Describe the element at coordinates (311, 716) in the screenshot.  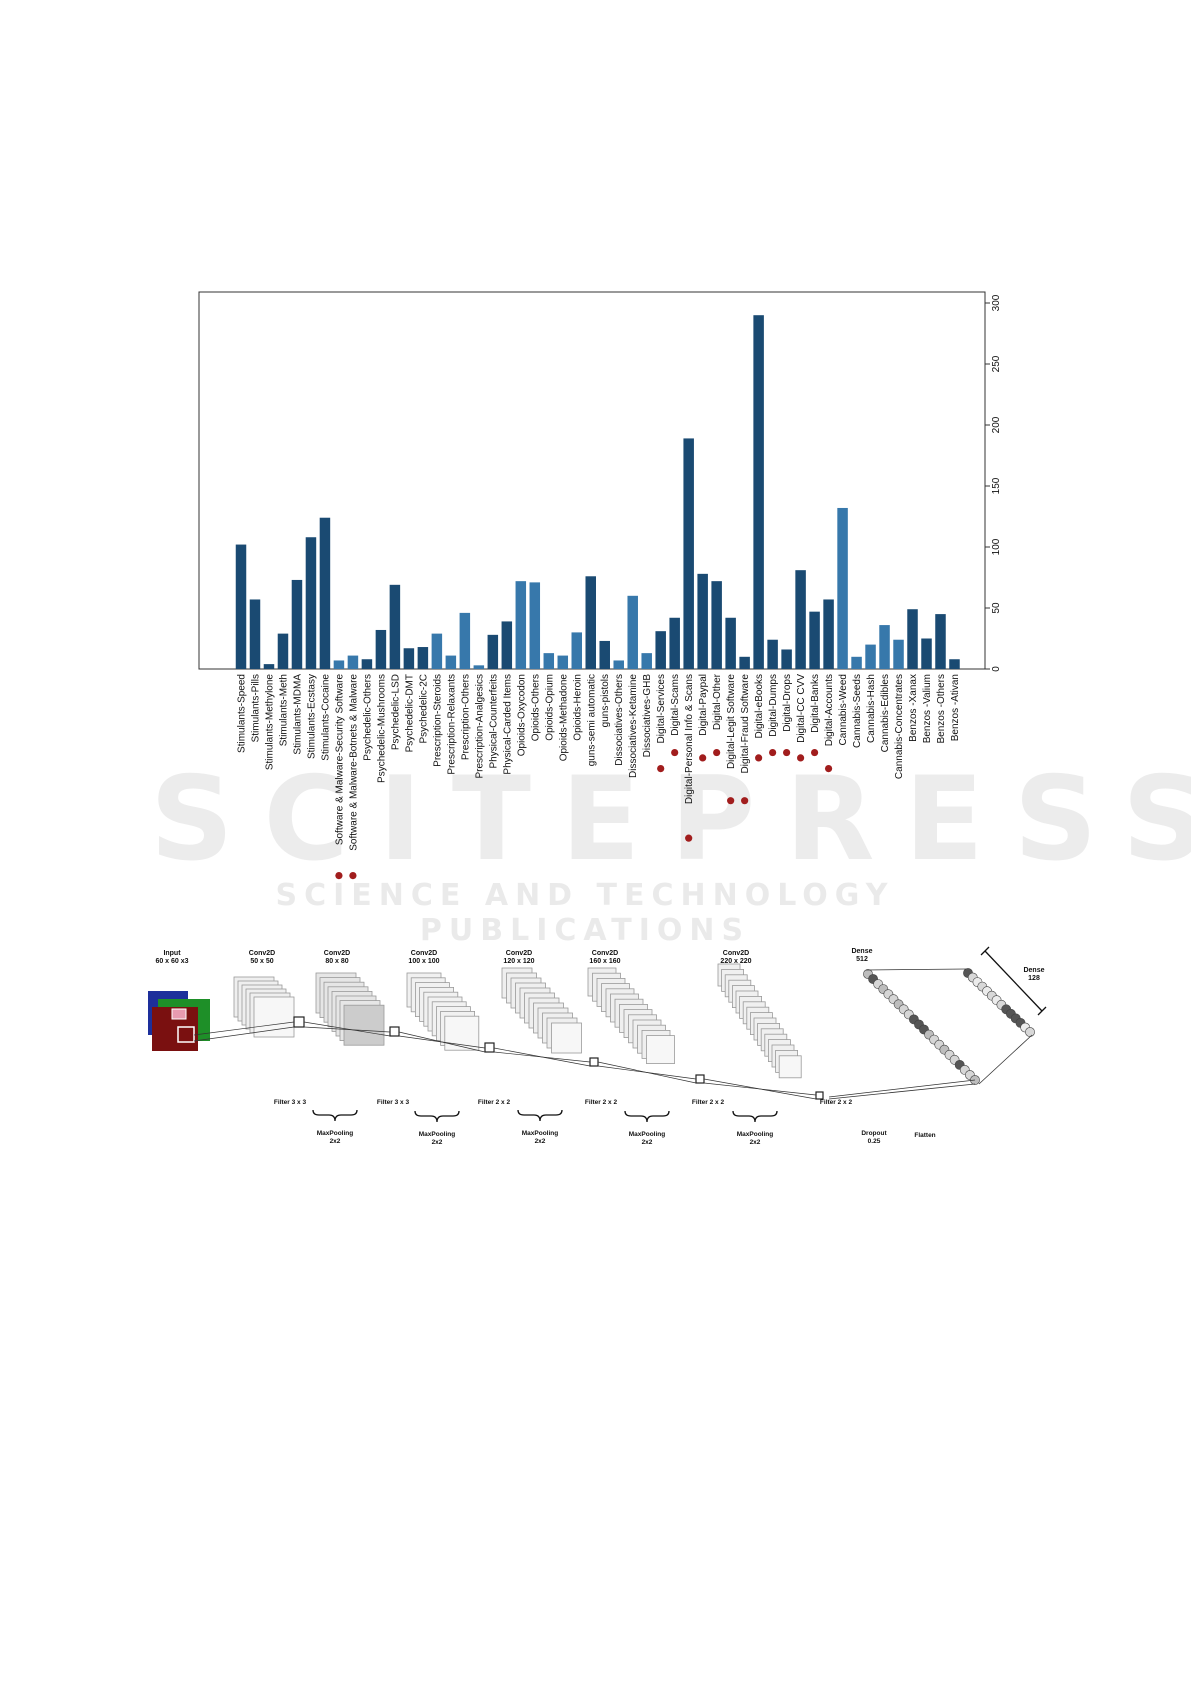
I see `x-tick-label: Stimulants-Ecstasy` at that location.